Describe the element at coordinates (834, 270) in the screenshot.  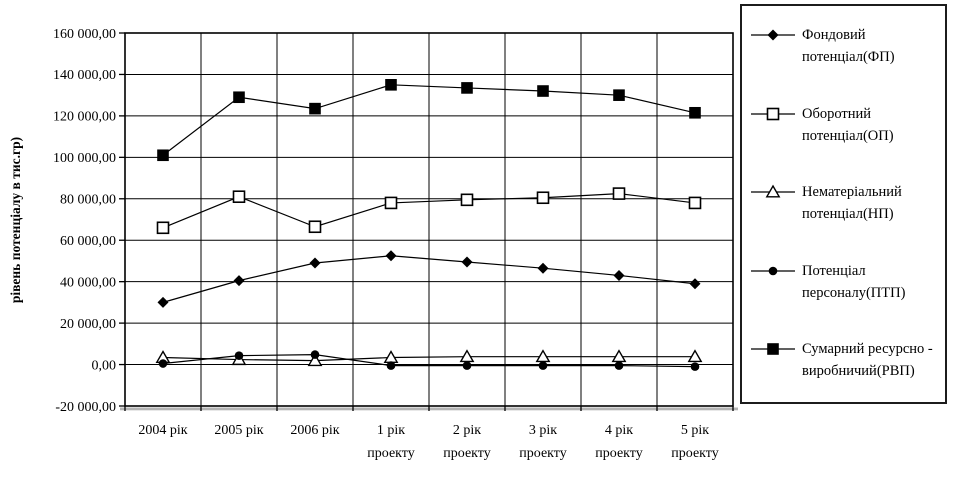
I see `legend-label-line: Потенціал` at that location.